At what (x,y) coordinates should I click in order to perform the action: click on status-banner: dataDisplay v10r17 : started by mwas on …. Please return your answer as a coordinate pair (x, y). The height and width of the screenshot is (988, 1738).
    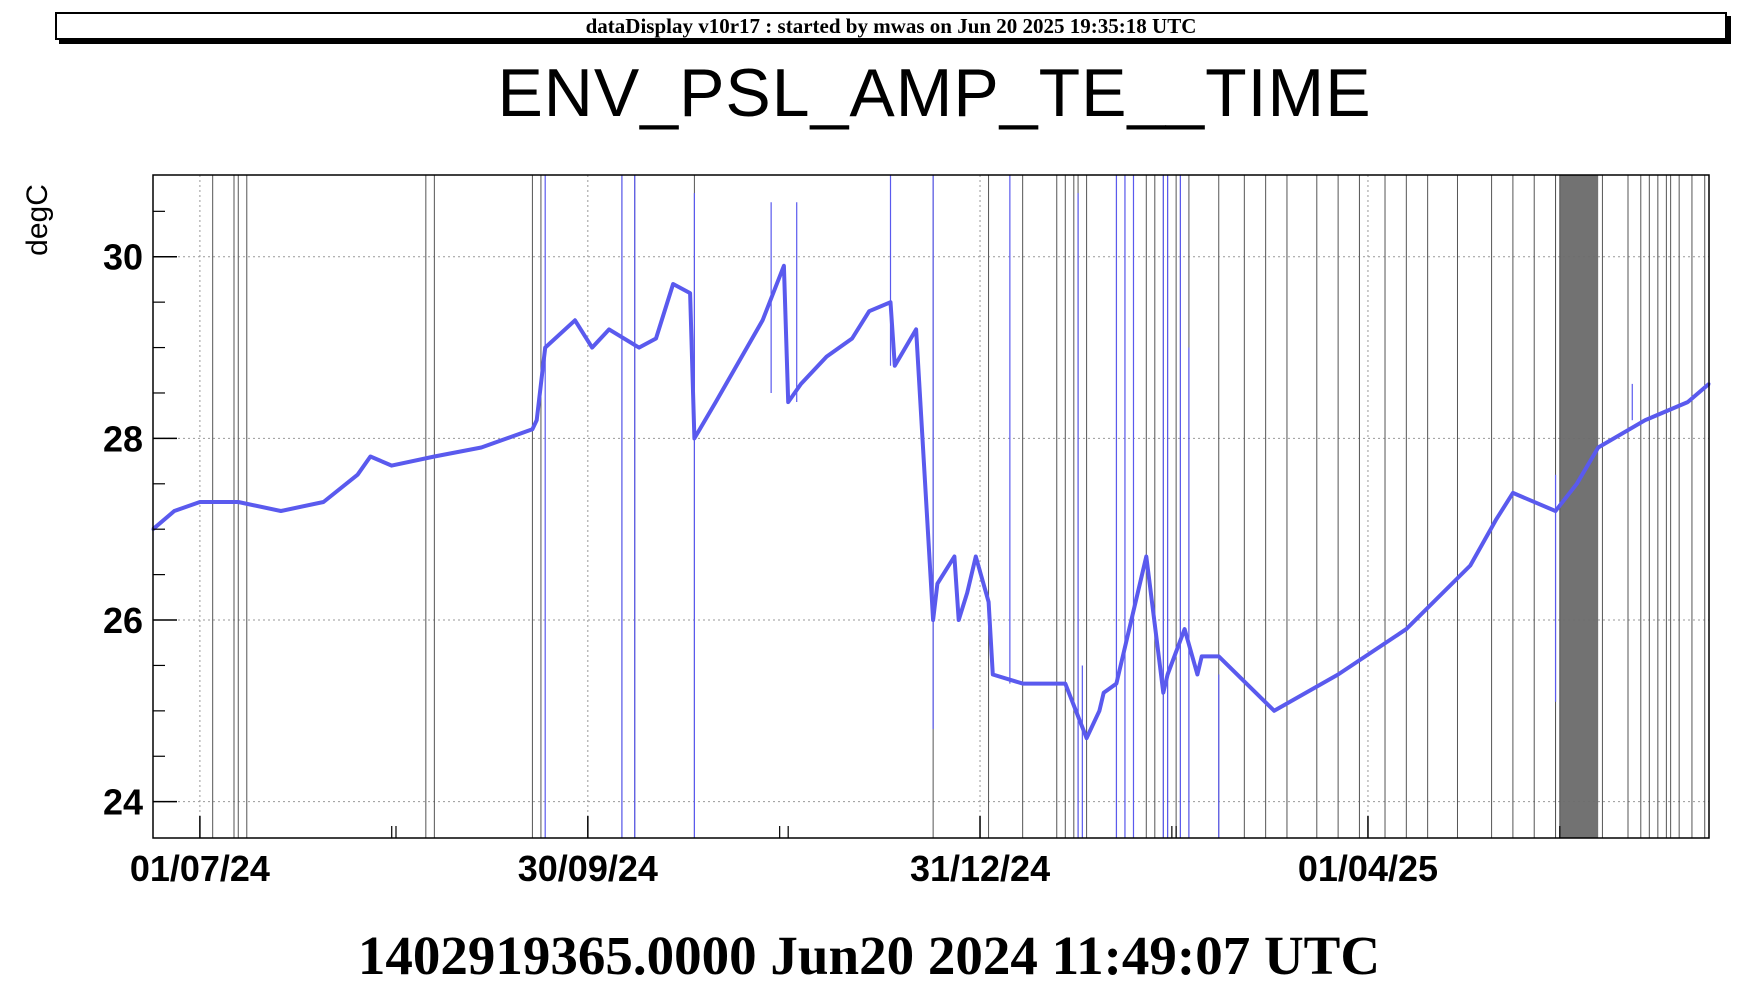
    Looking at the image, I should click on (891, 26).